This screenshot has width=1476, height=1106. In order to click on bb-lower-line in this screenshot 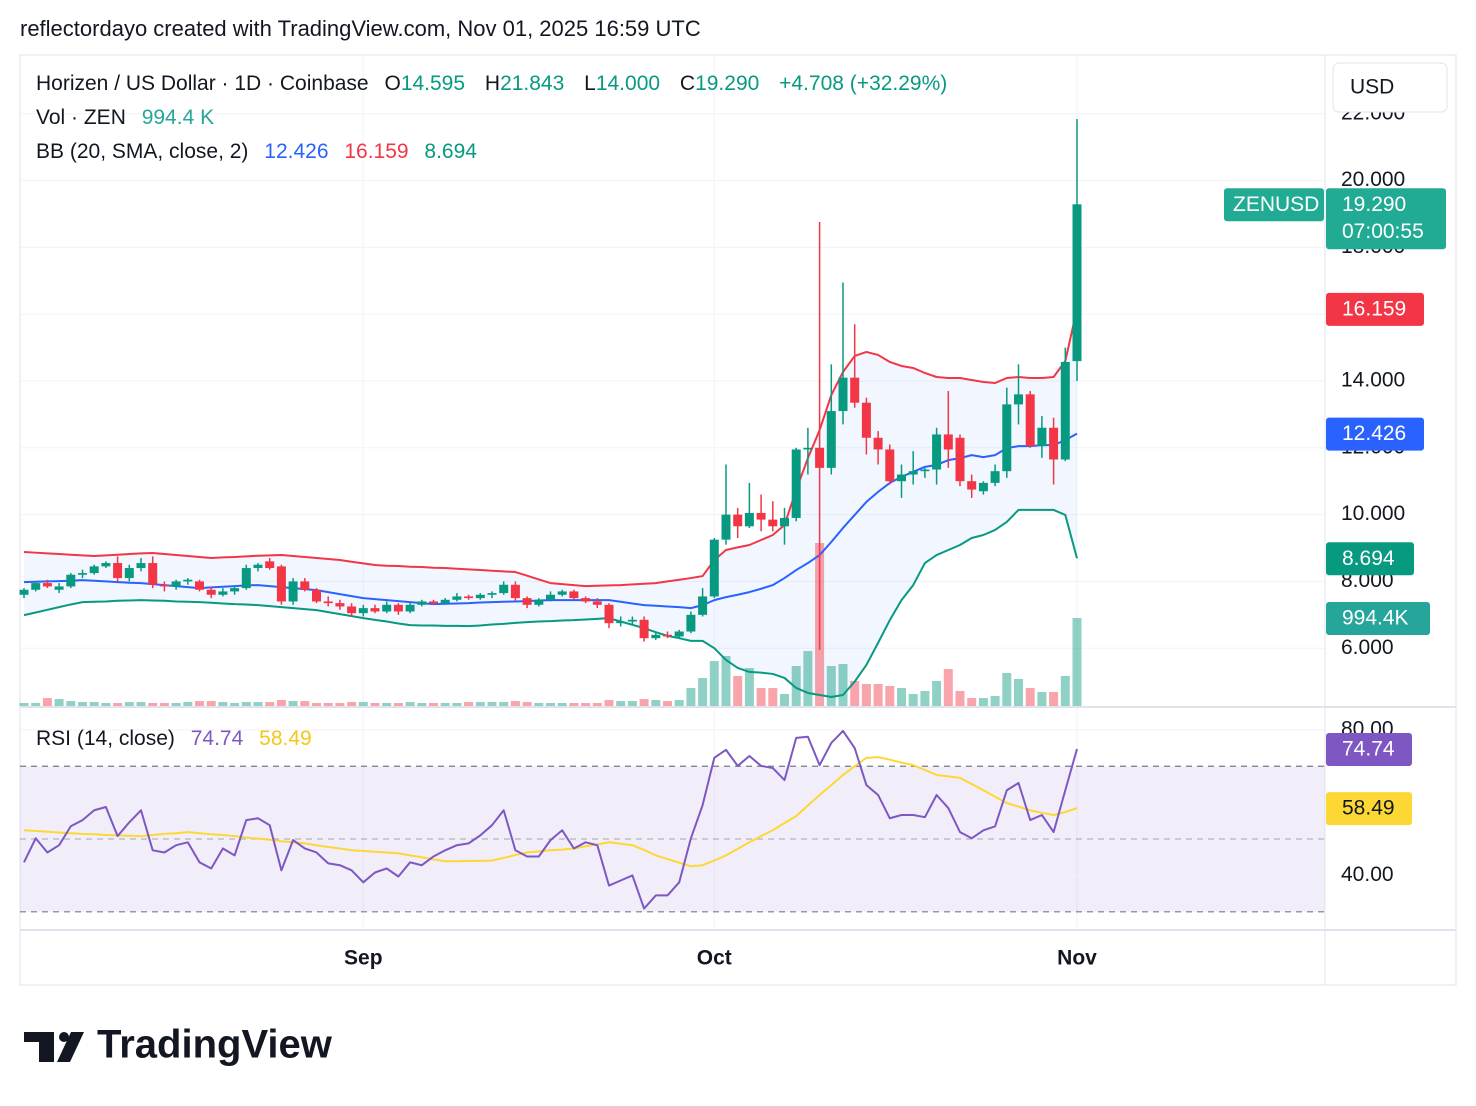, I will do `click(550, 603)`.